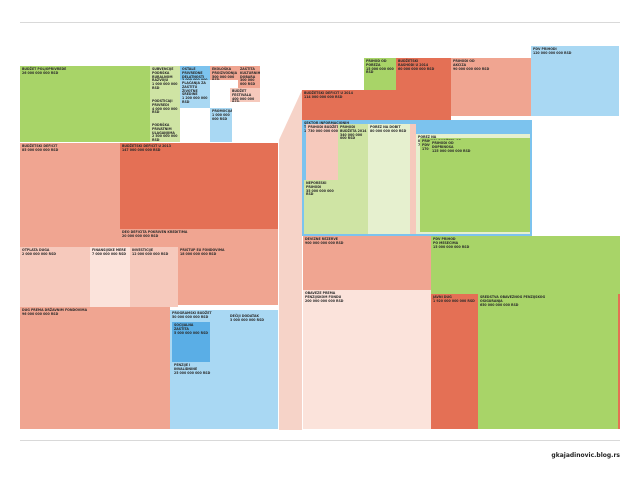 This screenshot has height=480, width=640. Describe the element at coordinates (454, 299) in the screenshot. I see `treemap-tile-label: JAVNI DUG 1 920 000 000 000 RSD` at that location.